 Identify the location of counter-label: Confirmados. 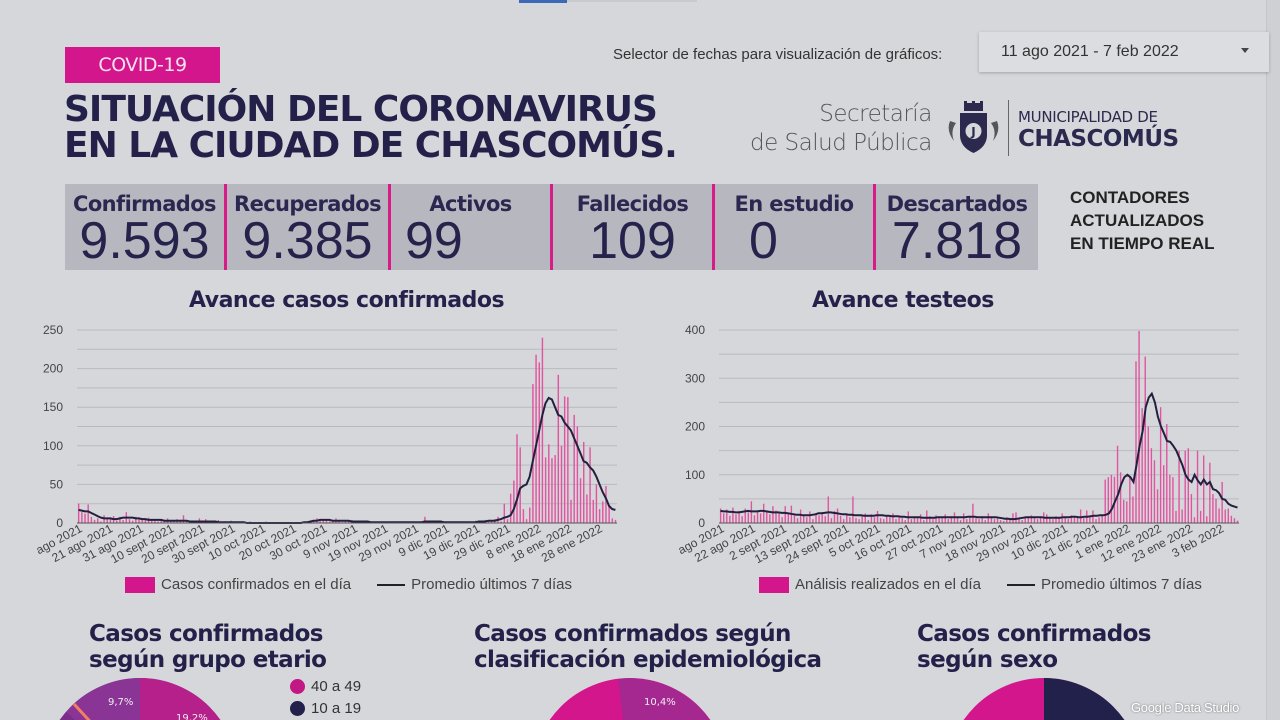
(145, 204).